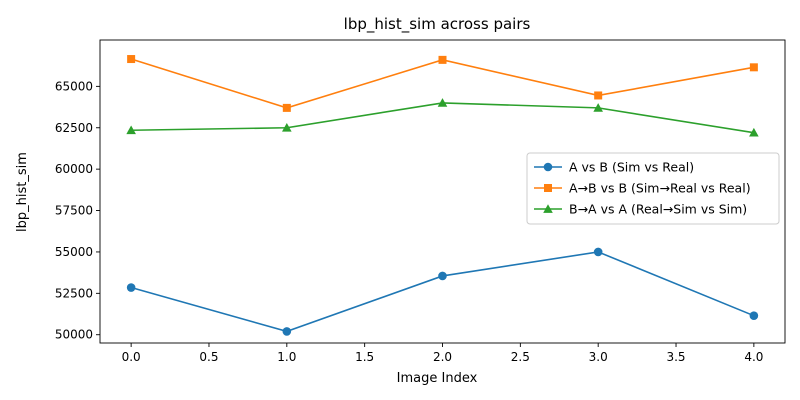 This screenshot has width=800, height=400. I want to click on legend-item: A vs B (Sim vs Real), so click(614, 167).